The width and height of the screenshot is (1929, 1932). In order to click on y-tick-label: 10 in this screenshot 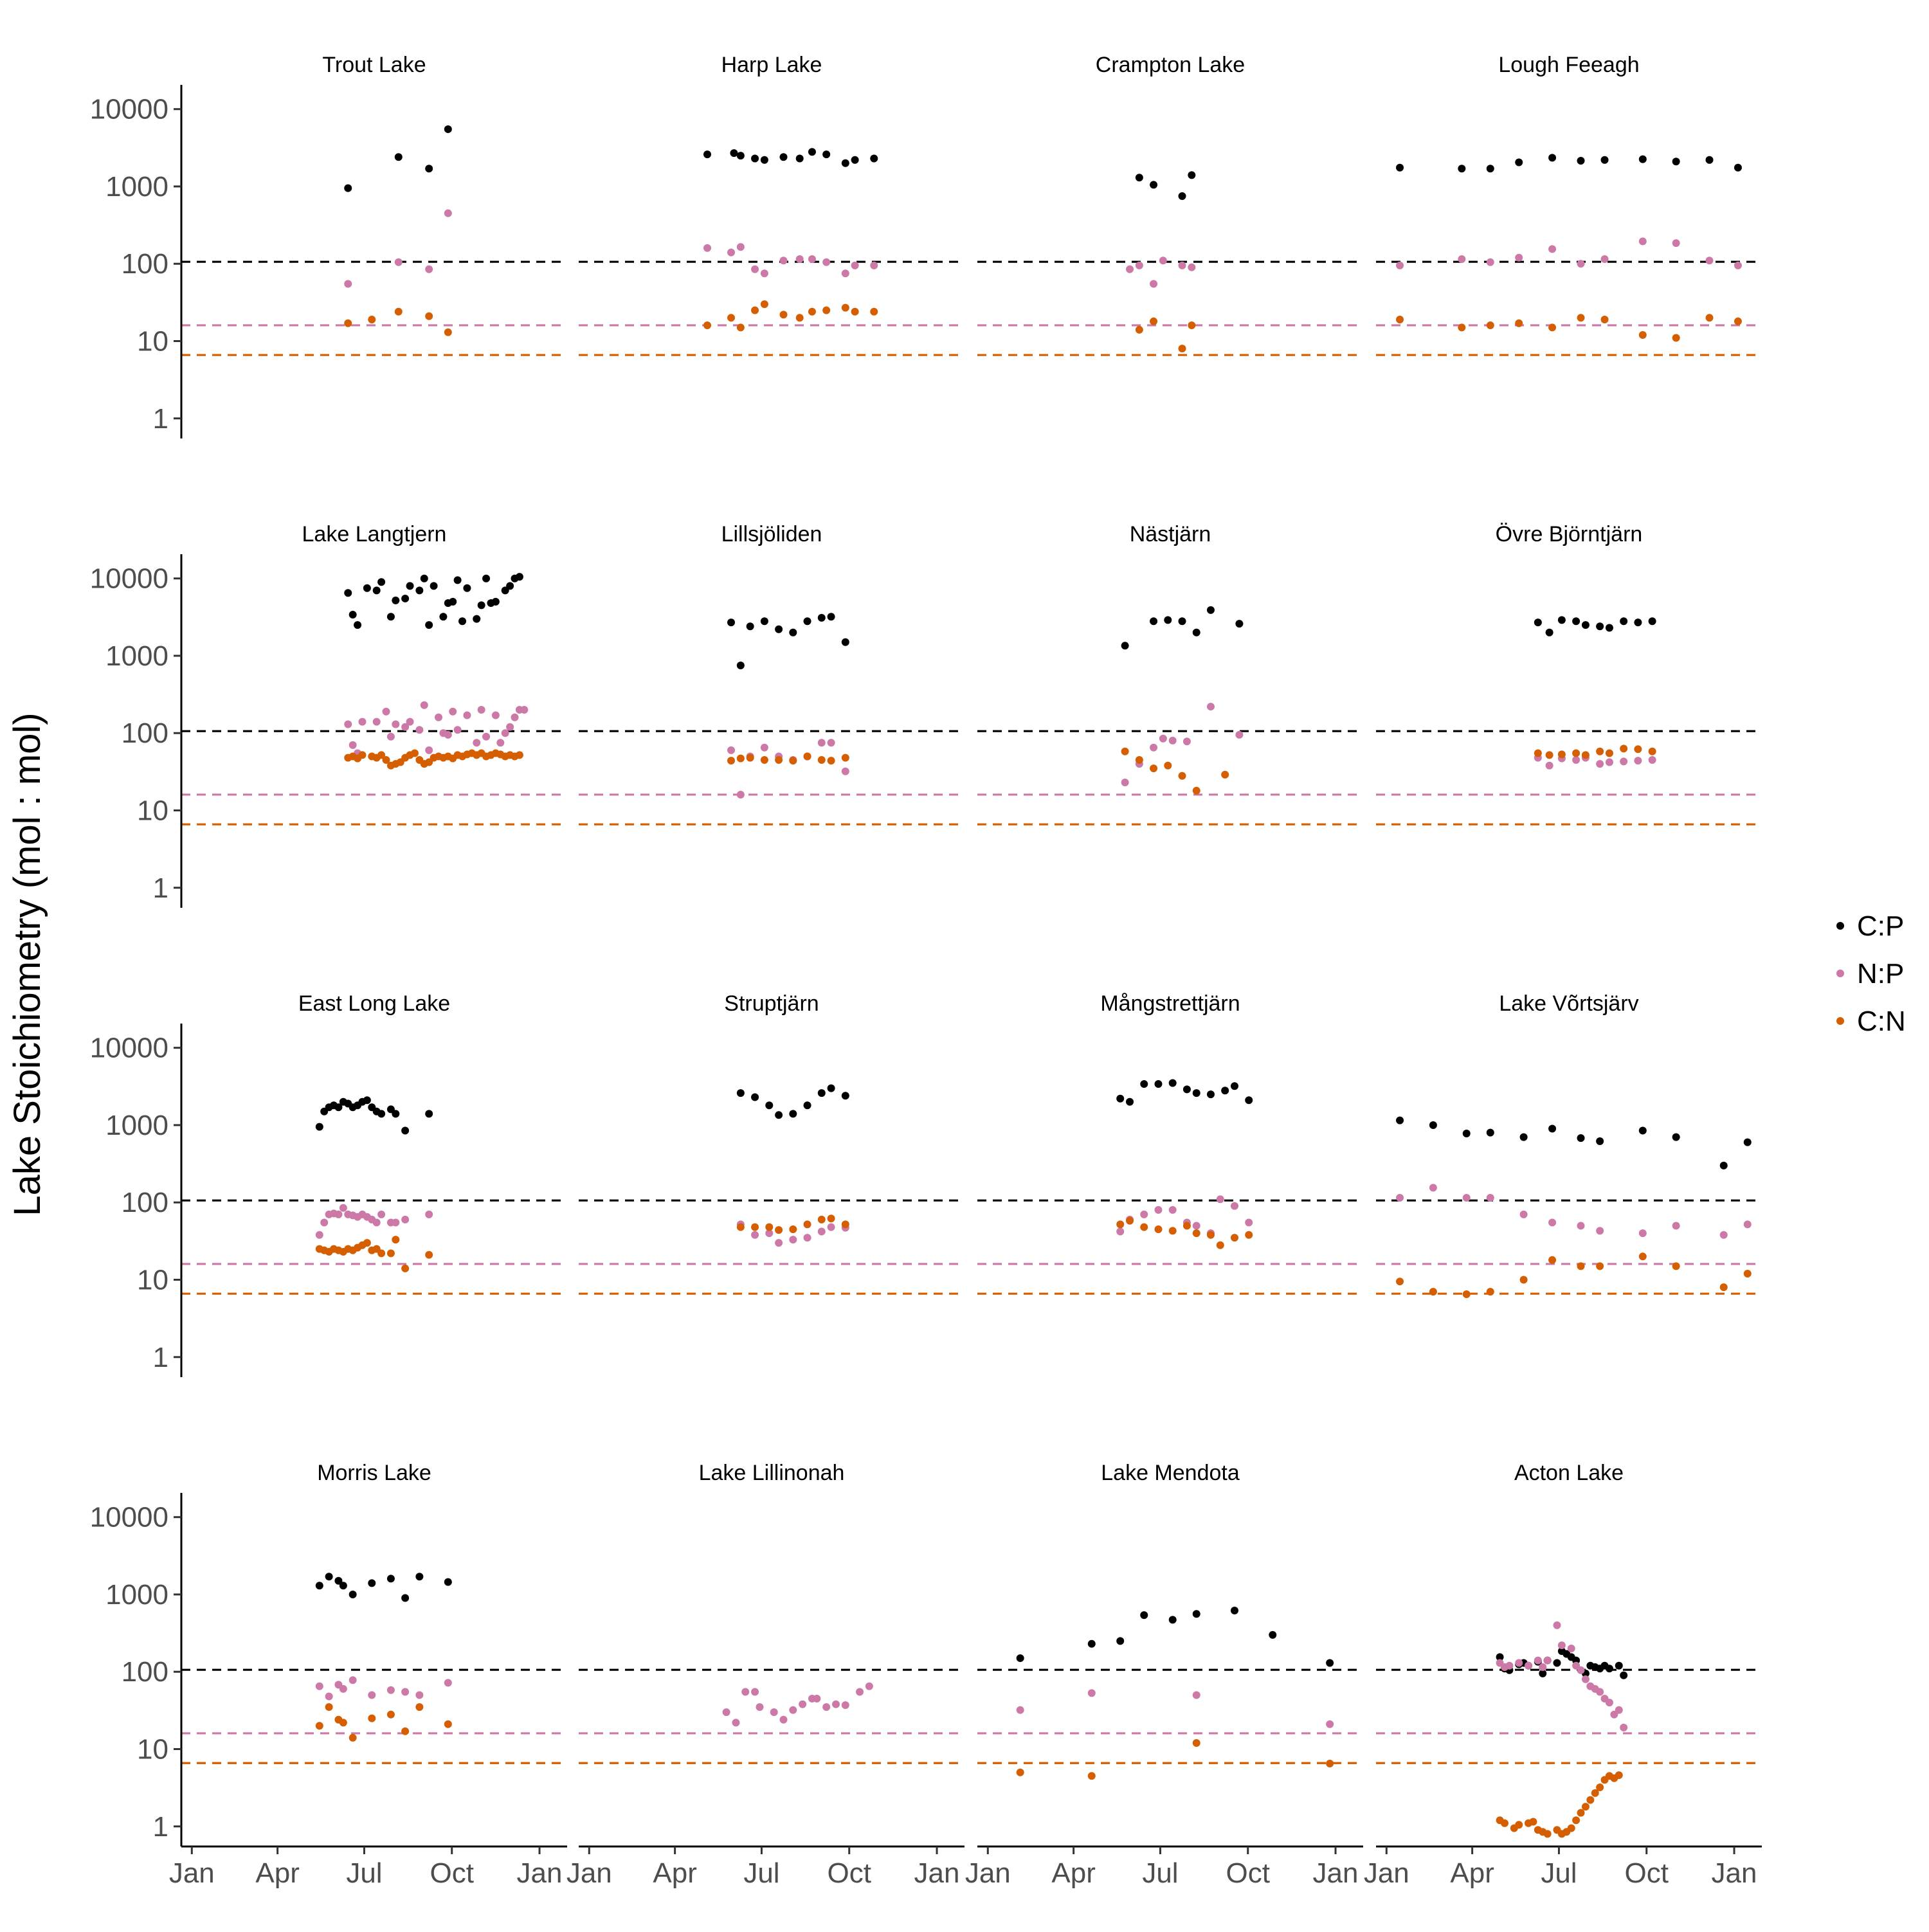, I will do `click(152, 811)`.